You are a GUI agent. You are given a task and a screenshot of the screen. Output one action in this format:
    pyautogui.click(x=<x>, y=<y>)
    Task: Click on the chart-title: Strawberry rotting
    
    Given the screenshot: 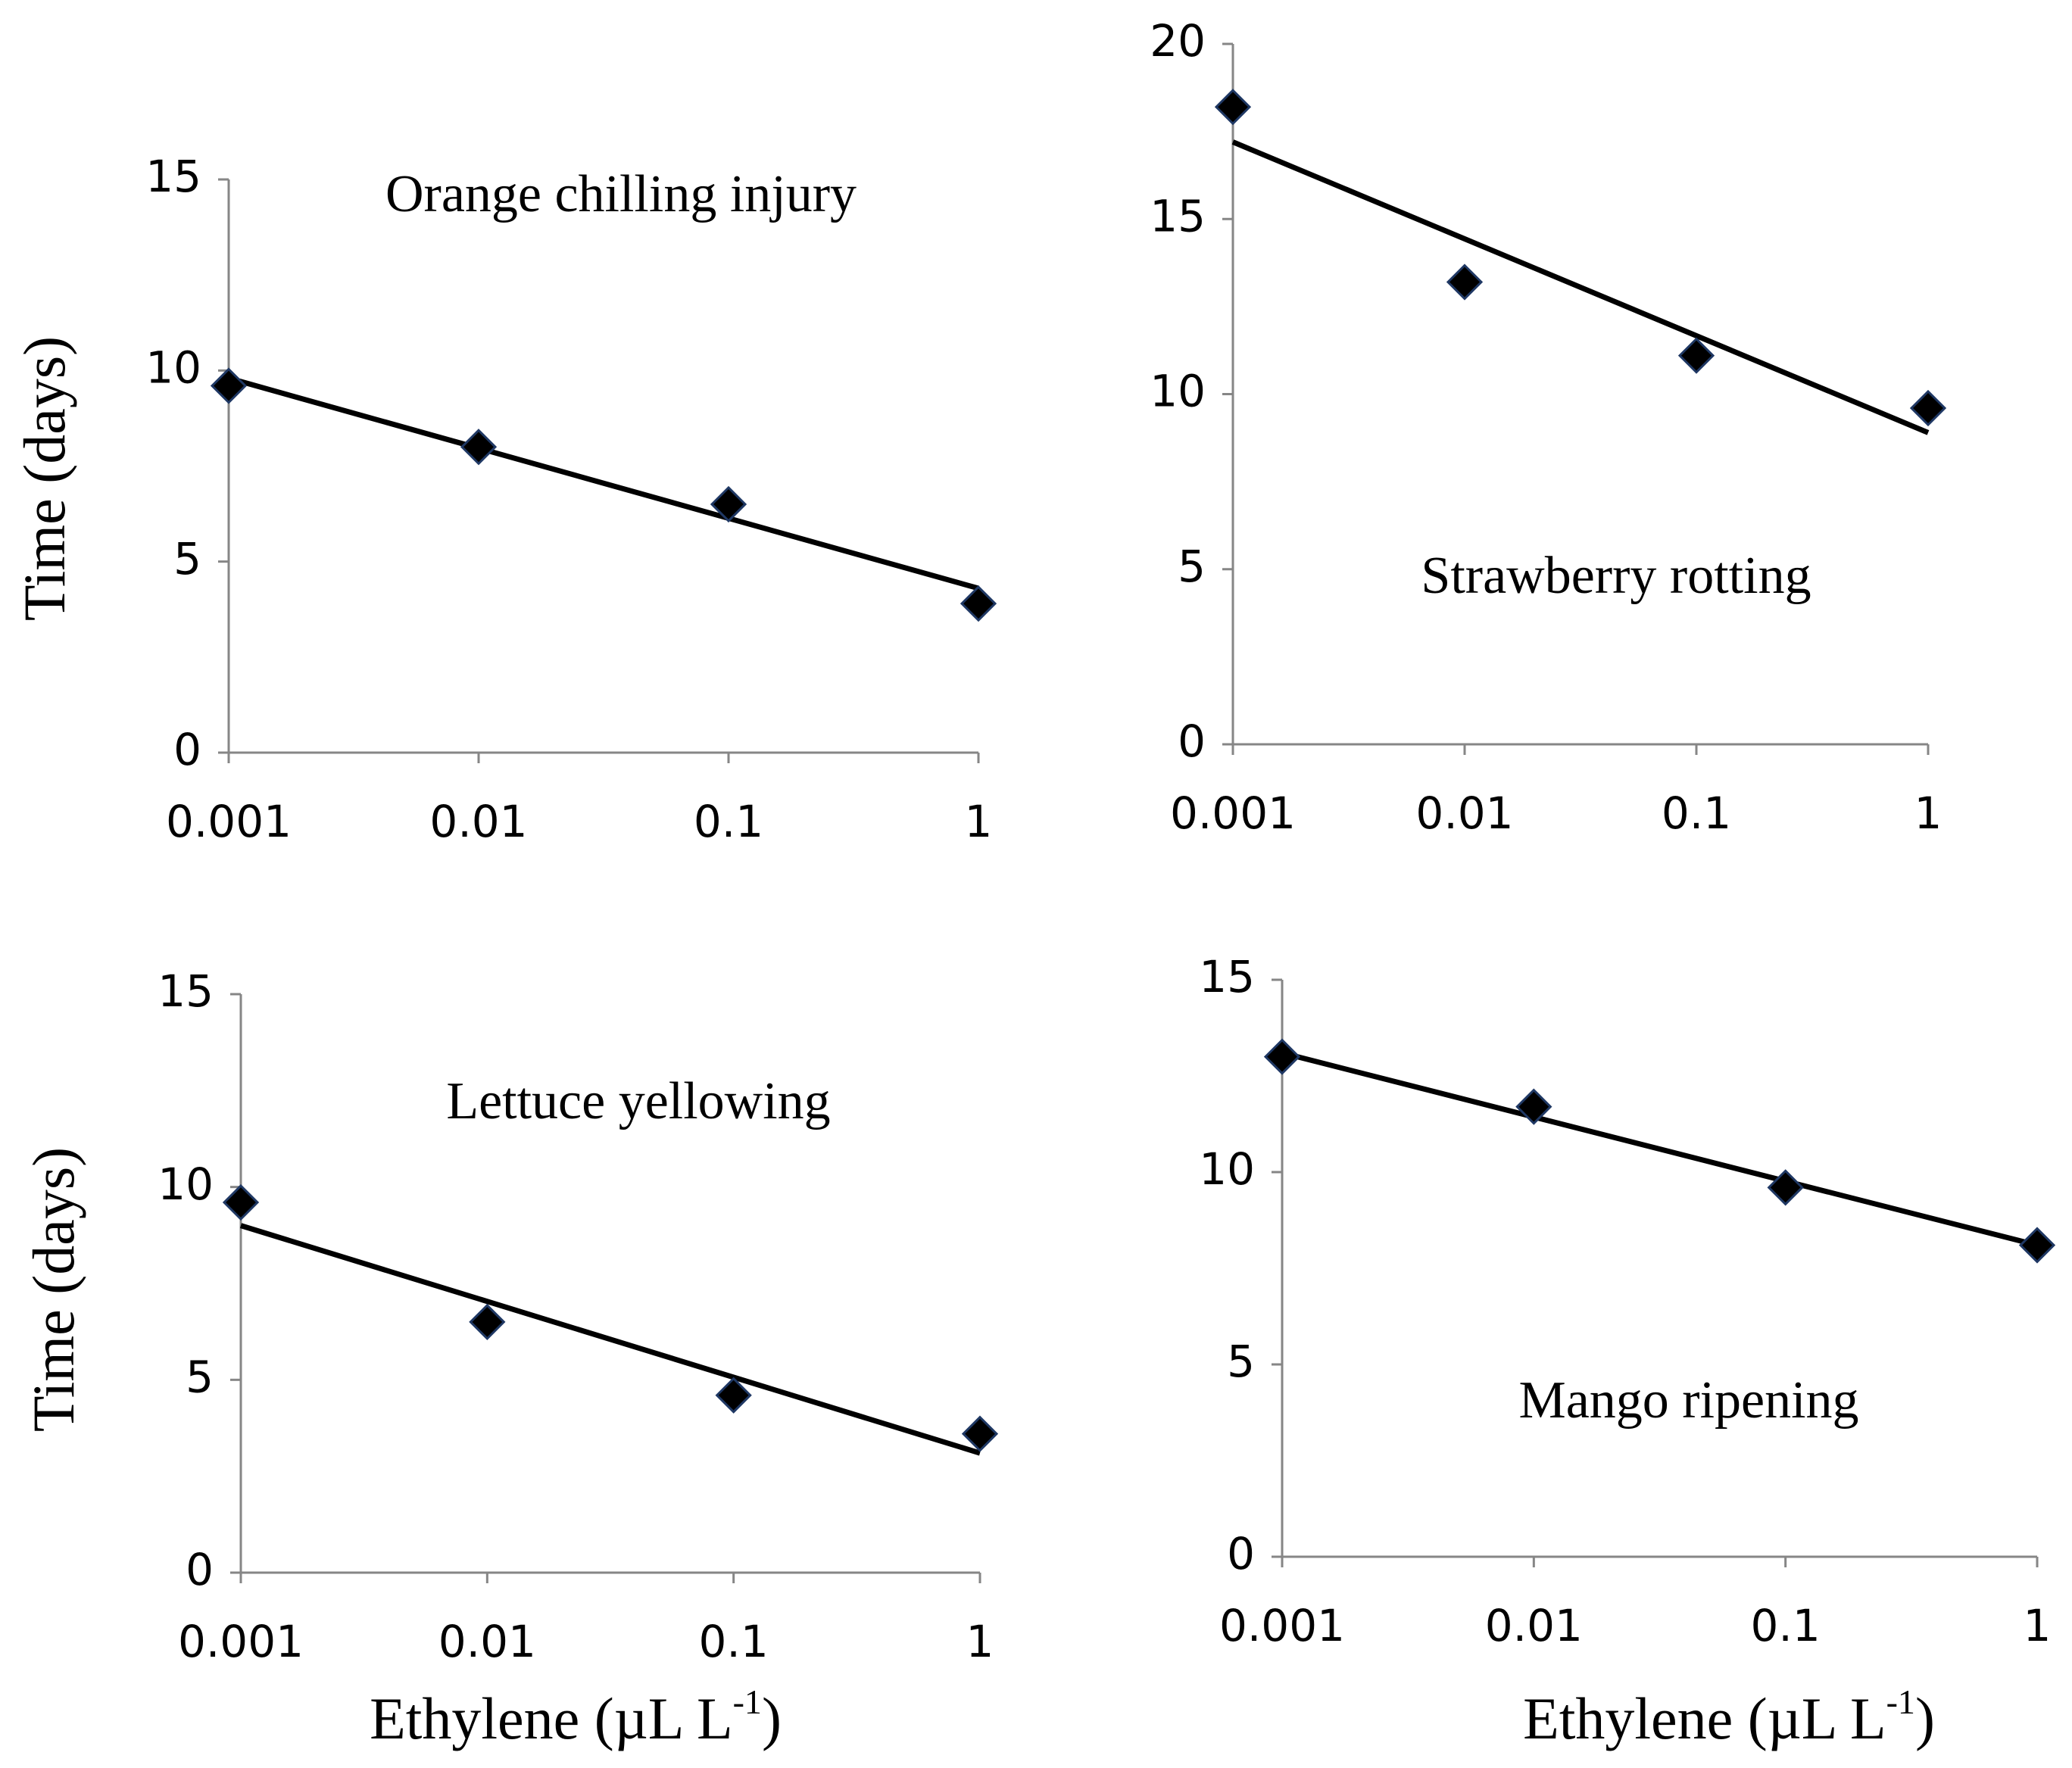 What is the action you would take?
    pyautogui.click(x=1616, y=576)
    